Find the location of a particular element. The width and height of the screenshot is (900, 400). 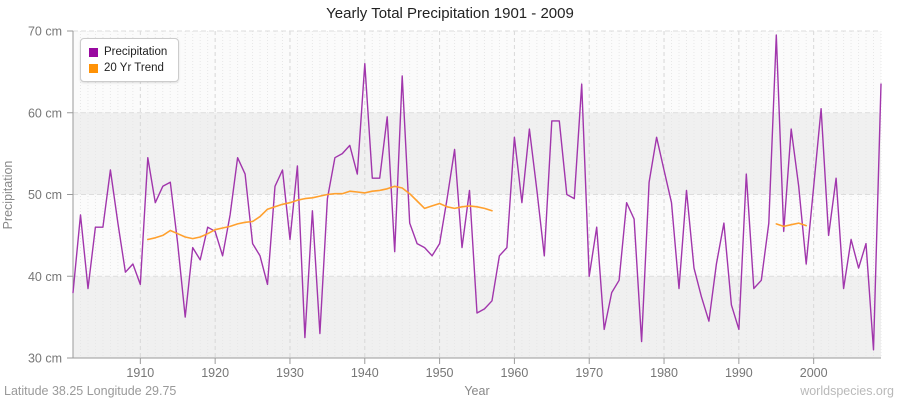

legend-item-precipitation: Precipitation is located at coordinates (128, 52).